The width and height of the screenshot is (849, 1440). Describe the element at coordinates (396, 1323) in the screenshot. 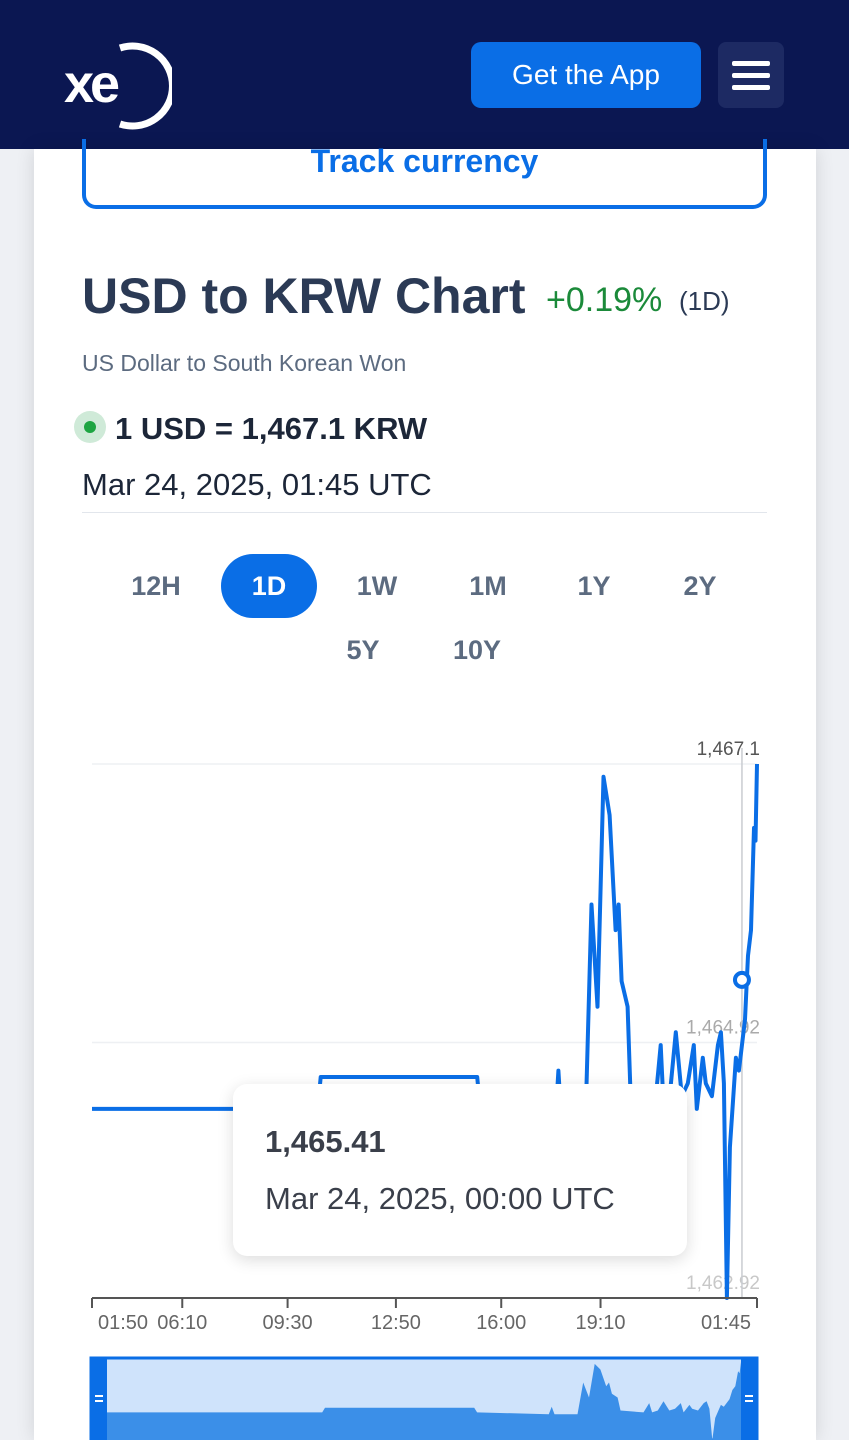

I see `x-tick-label: 12:50` at that location.